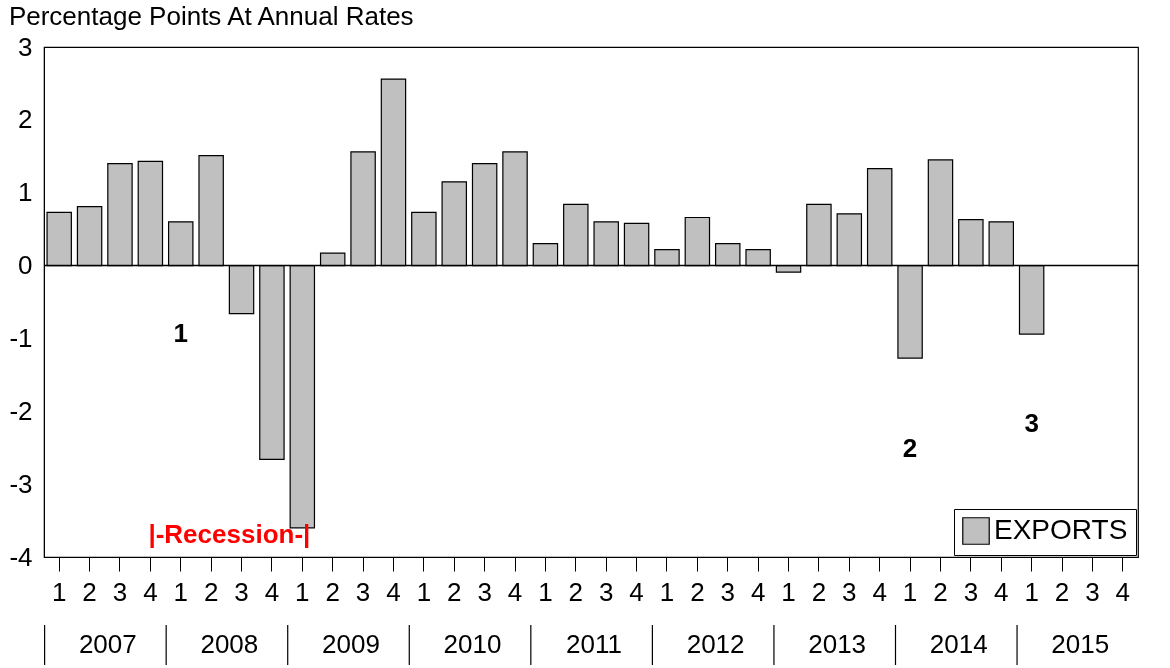  I want to click on y-tick-label: -1, so click(21, 337).